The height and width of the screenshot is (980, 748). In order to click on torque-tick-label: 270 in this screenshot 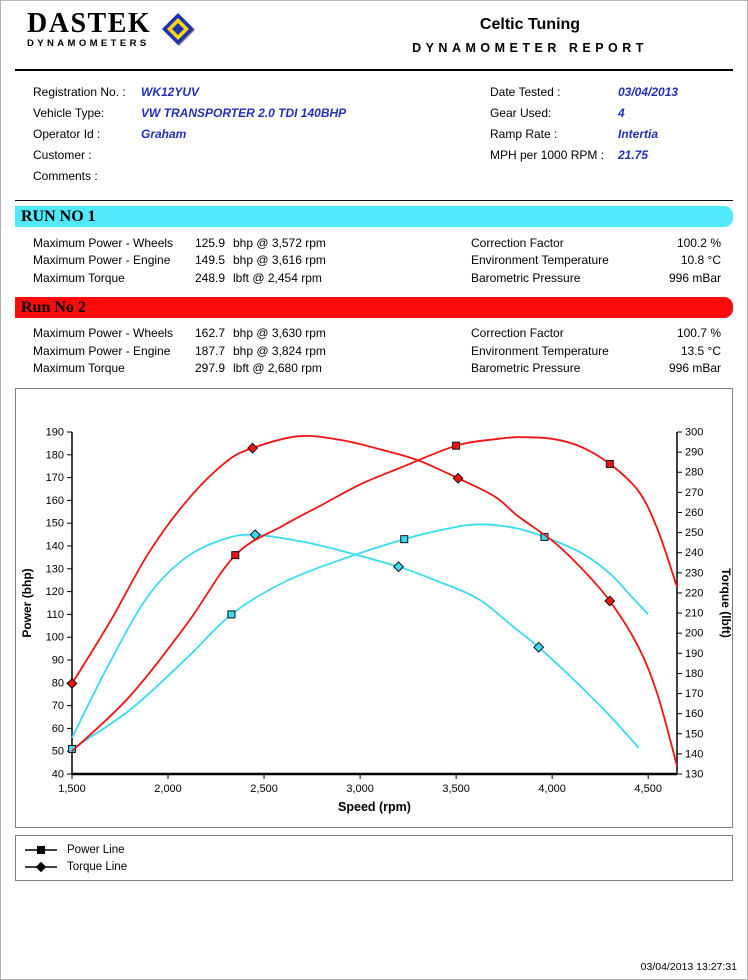, I will do `click(694, 493)`.